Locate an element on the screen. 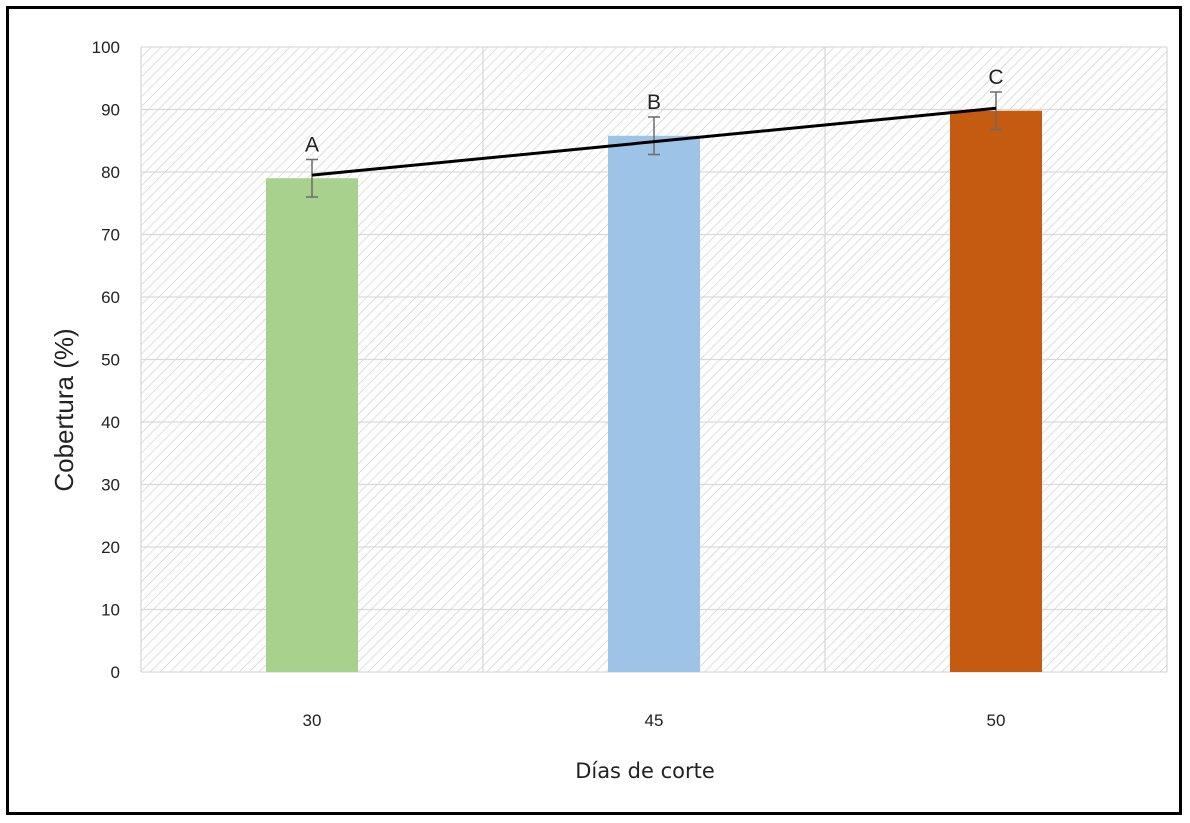  x-axis-ticks: 30 45 50 is located at coordinates (654, 720).